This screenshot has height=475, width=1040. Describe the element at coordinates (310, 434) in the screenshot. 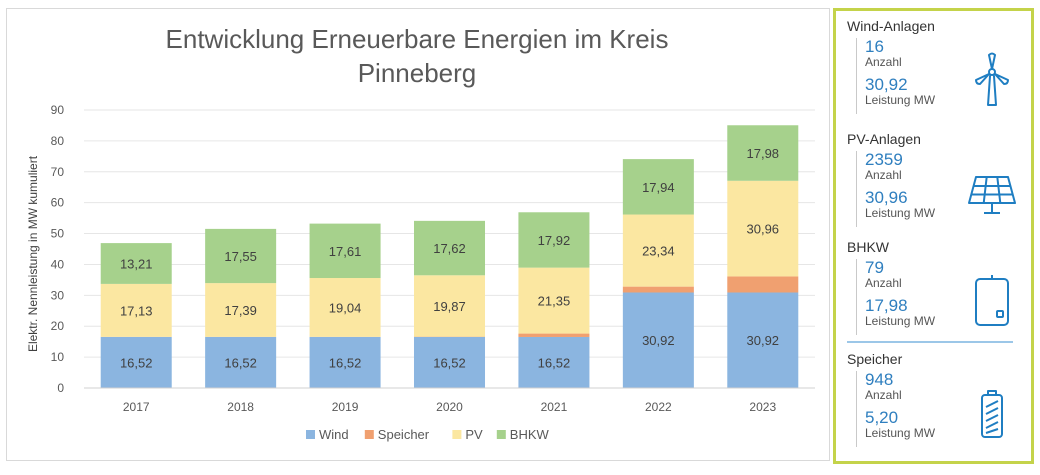

I see `legend-swatch-wind` at that location.